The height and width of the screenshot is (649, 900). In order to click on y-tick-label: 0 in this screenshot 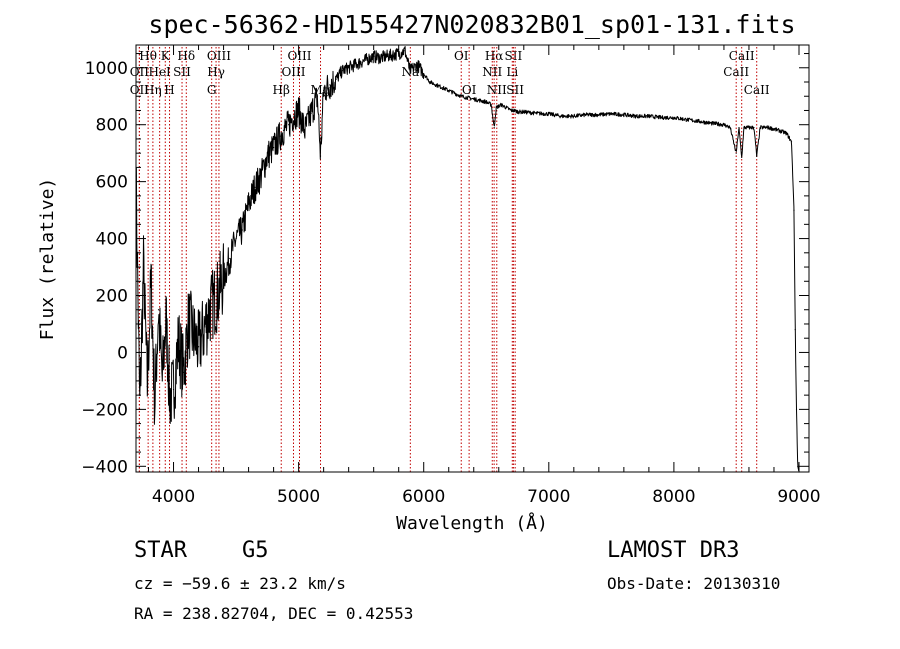, I will do `click(122, 353)`.